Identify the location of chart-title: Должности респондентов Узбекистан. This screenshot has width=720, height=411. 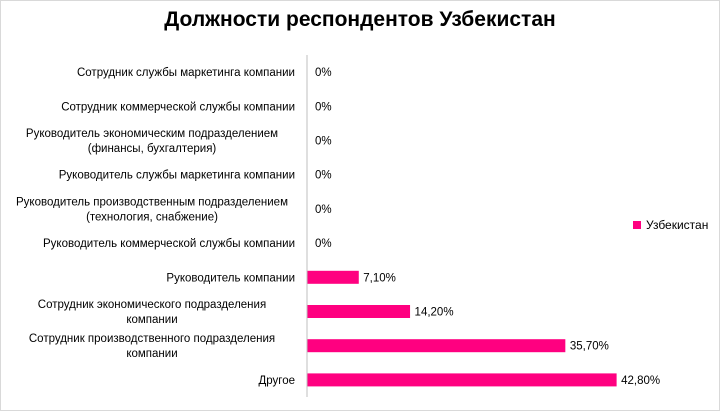
(360, 19).